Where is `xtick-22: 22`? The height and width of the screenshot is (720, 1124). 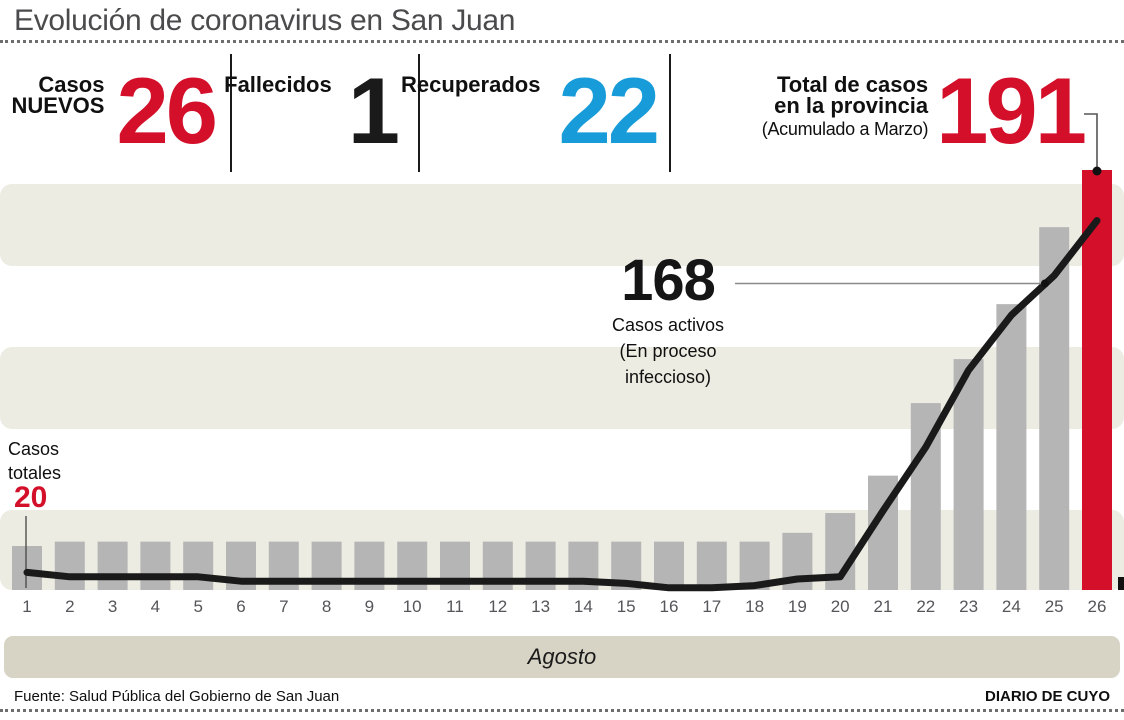 xtick-22: 22 is located at coordinates (926, 606).